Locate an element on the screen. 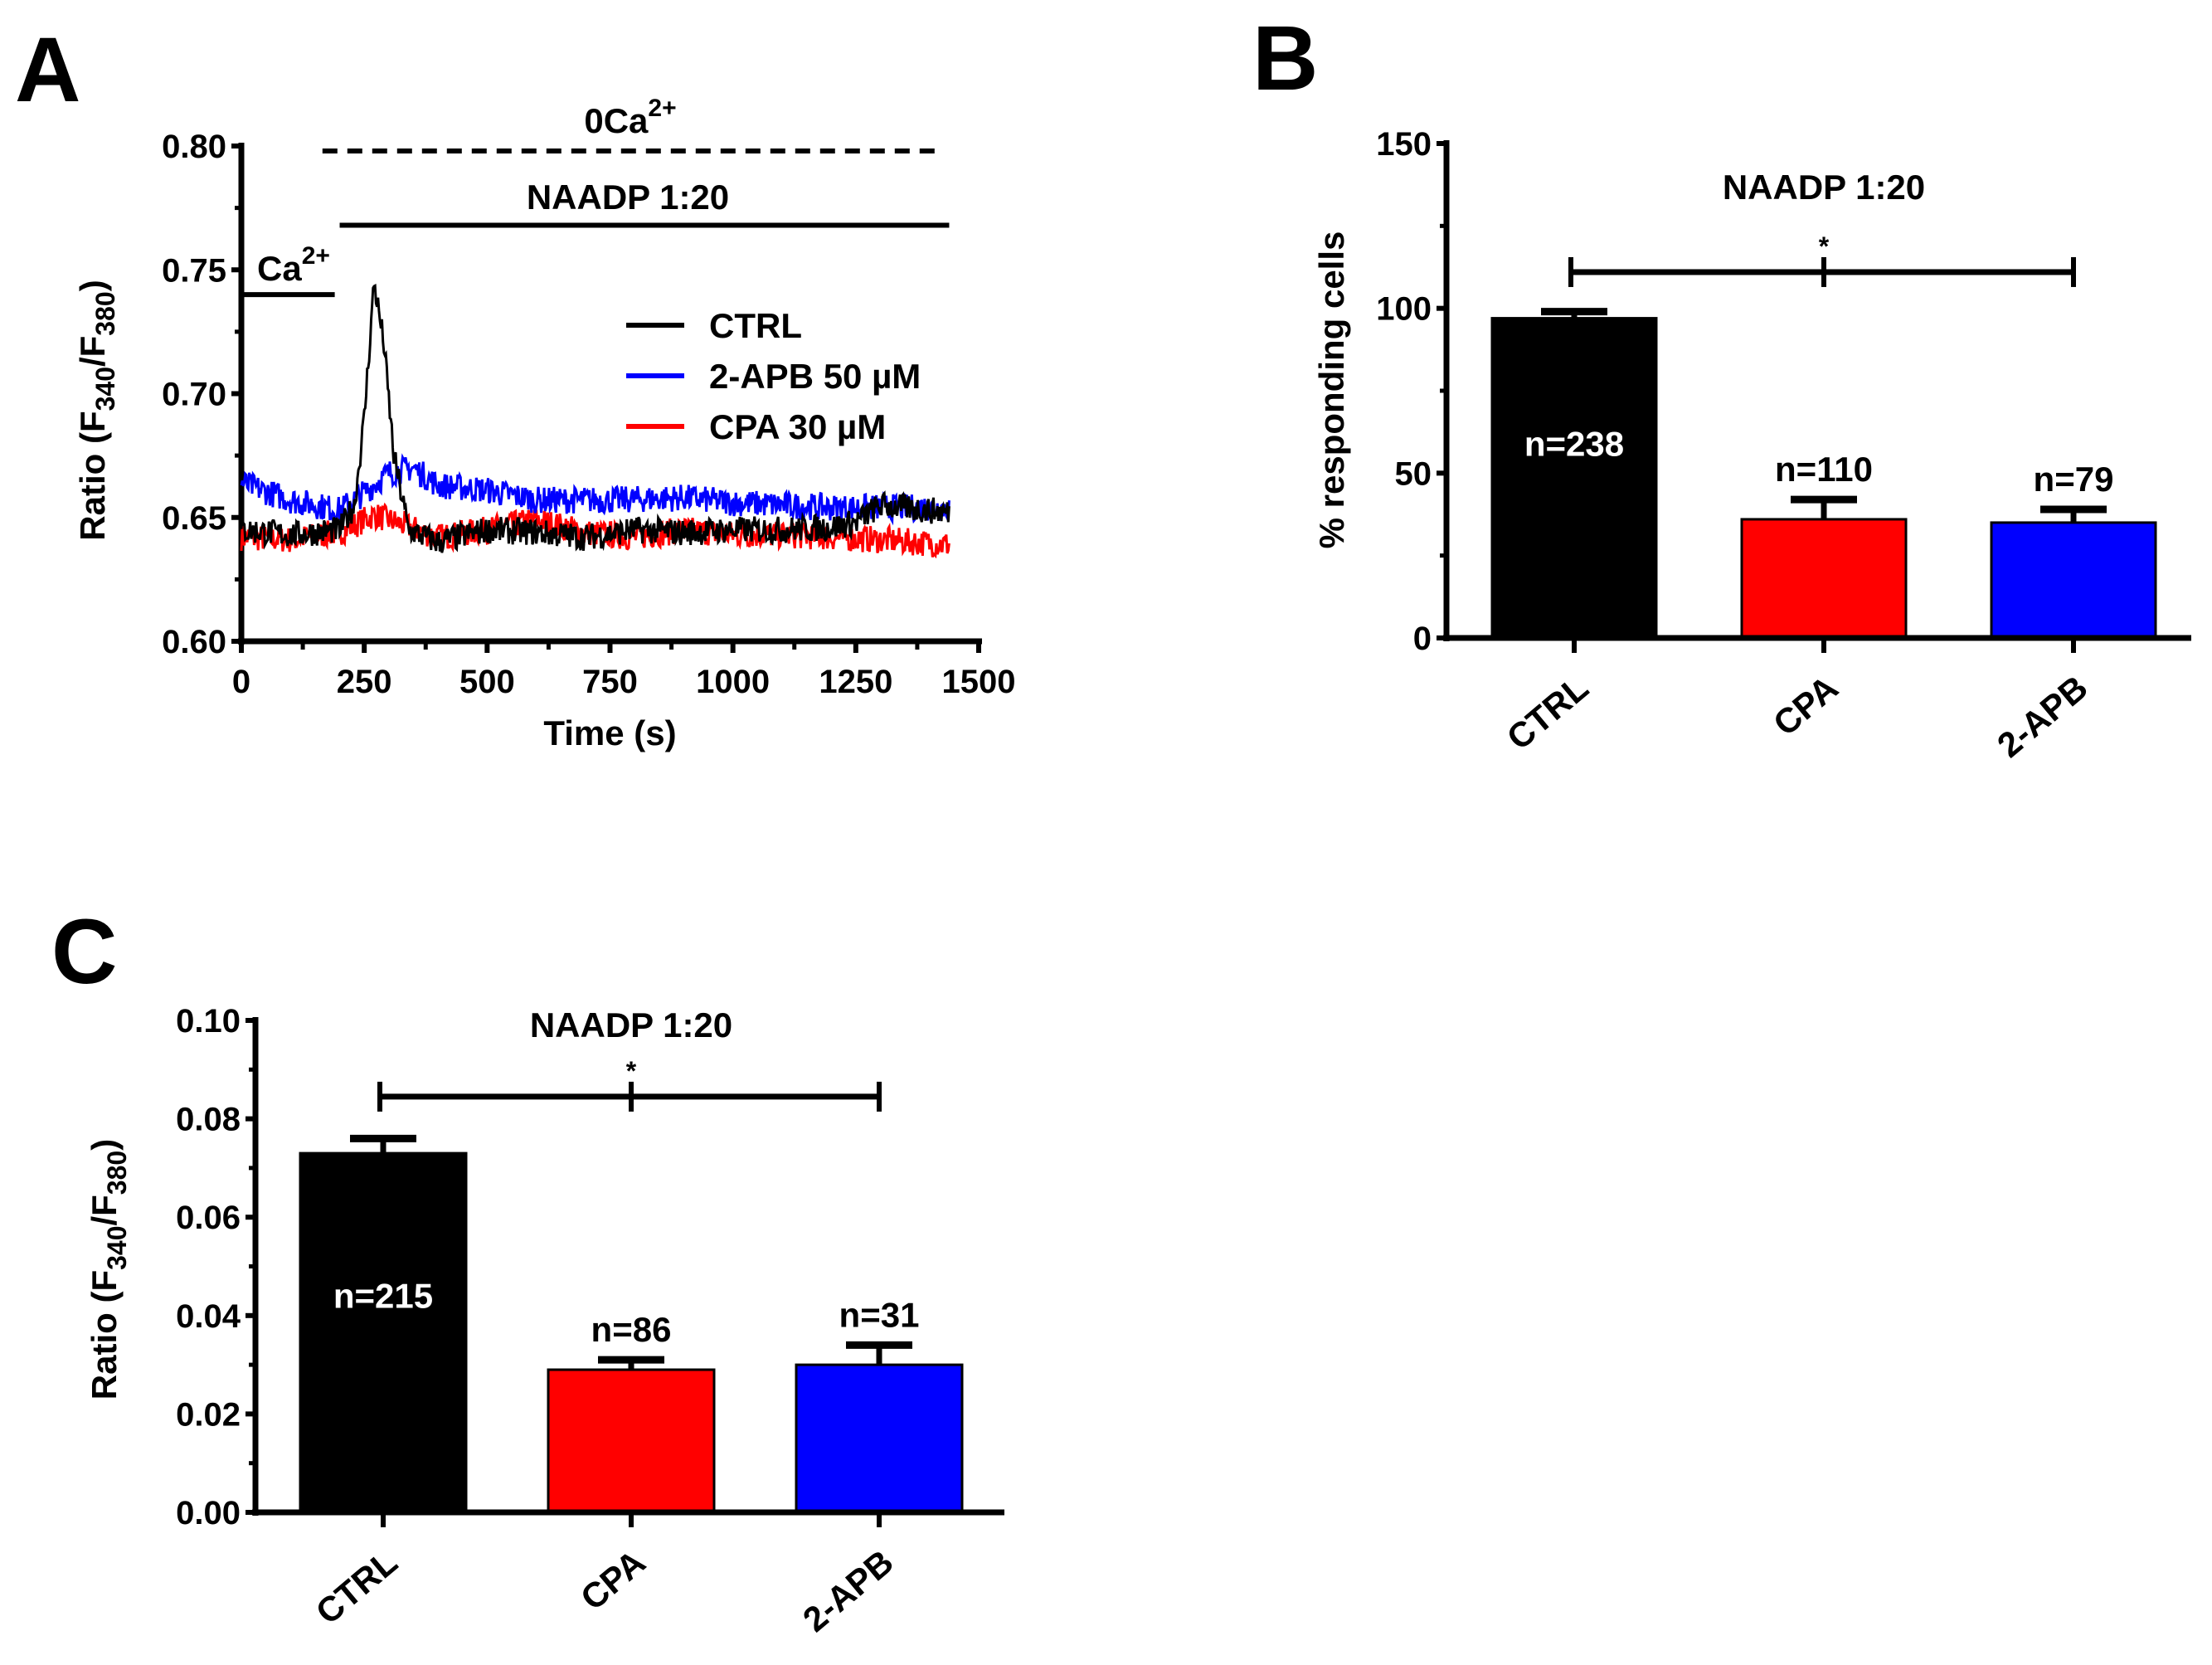 This screenshot has width=2212, height=1665. panel-label-a: A is located at coordinates (47, 70).